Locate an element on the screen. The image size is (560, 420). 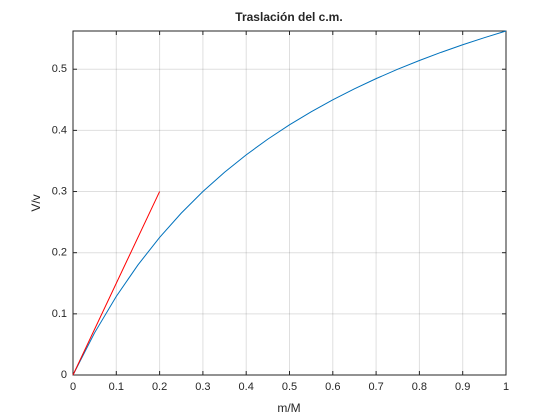
x-tick-label: 0.9 is located at coordinates (462, 387).